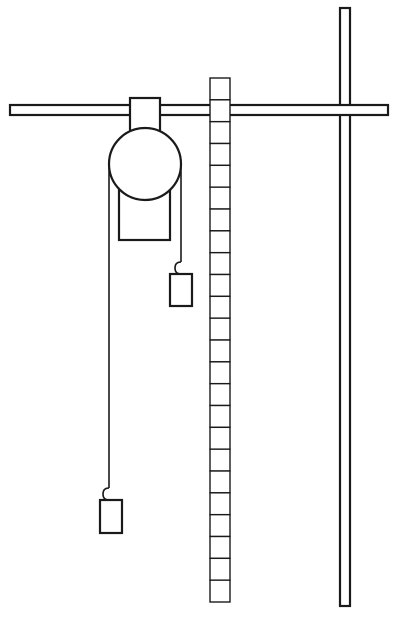 This screenshot has height=628, width=400. What do you see at coordinates (199, 110) in the screenshot?
I see `crossbar` at bounding box center [199, 110].